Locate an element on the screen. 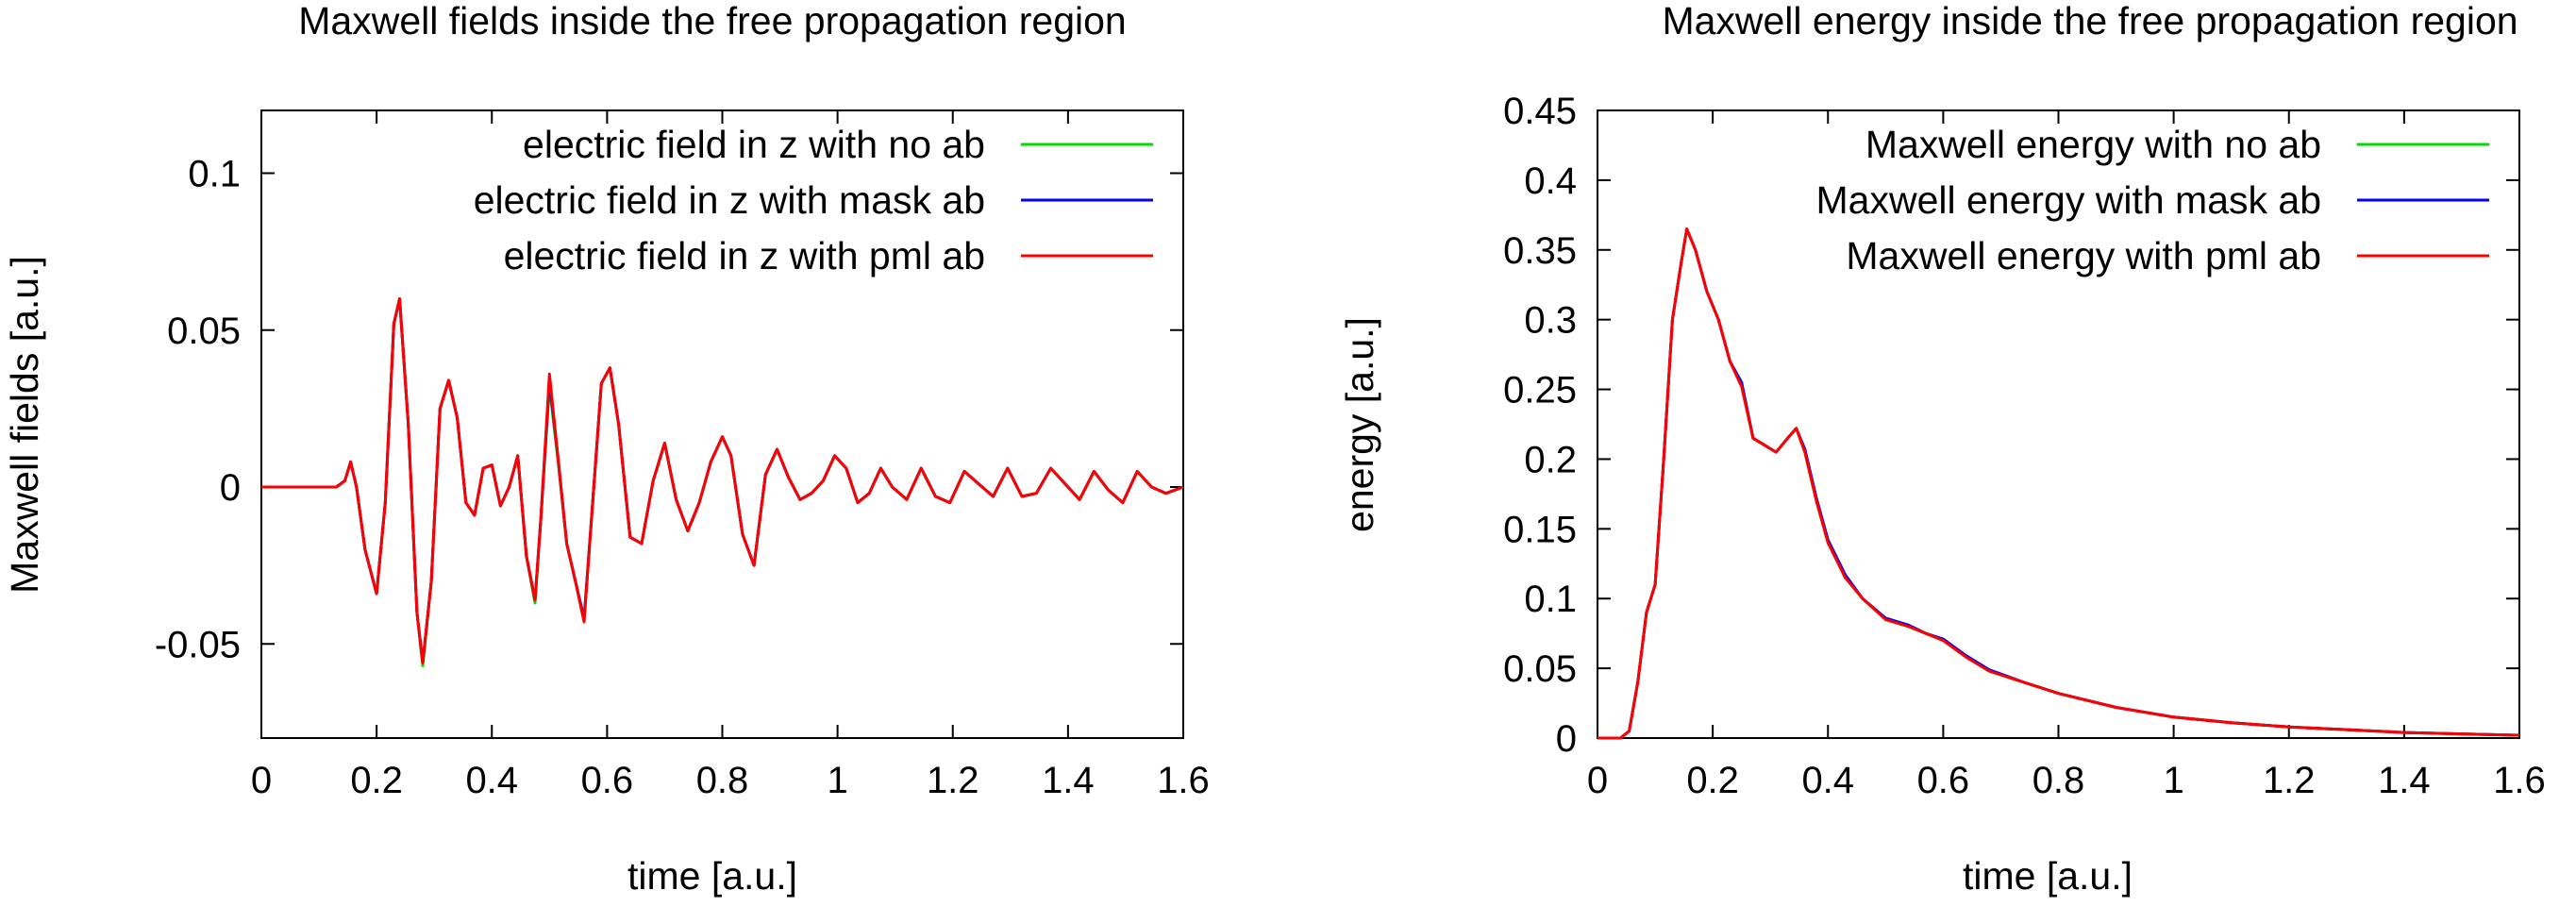 The width and height of the screenshot is (2576, 907). fields-x-tick-label: 1.4 is located at coordinates (1068, 780).